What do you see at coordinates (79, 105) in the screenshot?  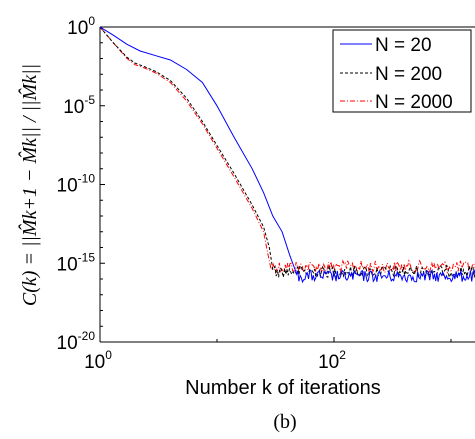 I see `y-tick-label: 10⁻⁵` at bounding box center [79, 105].